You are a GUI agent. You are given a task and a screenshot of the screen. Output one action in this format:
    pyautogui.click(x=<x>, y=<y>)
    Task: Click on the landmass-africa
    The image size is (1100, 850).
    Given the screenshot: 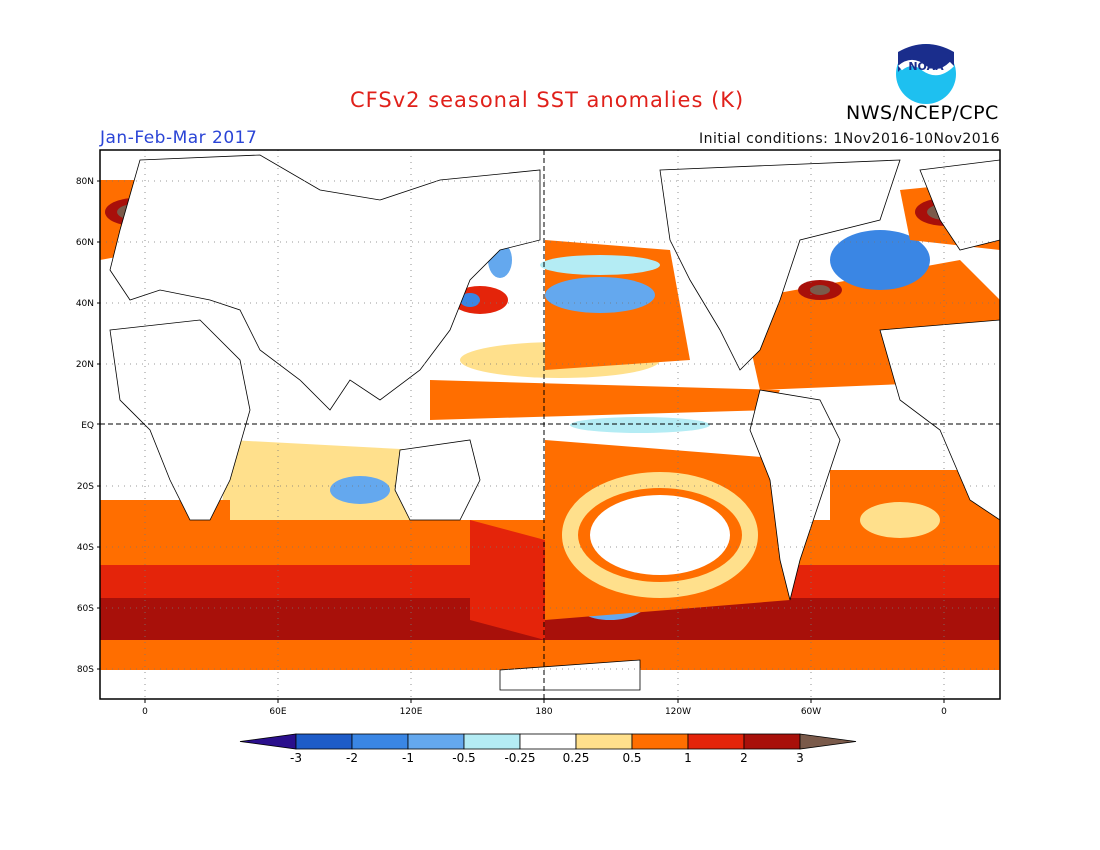 What is the action you would take?
    pyautogui.click(x=180, y=420)
    